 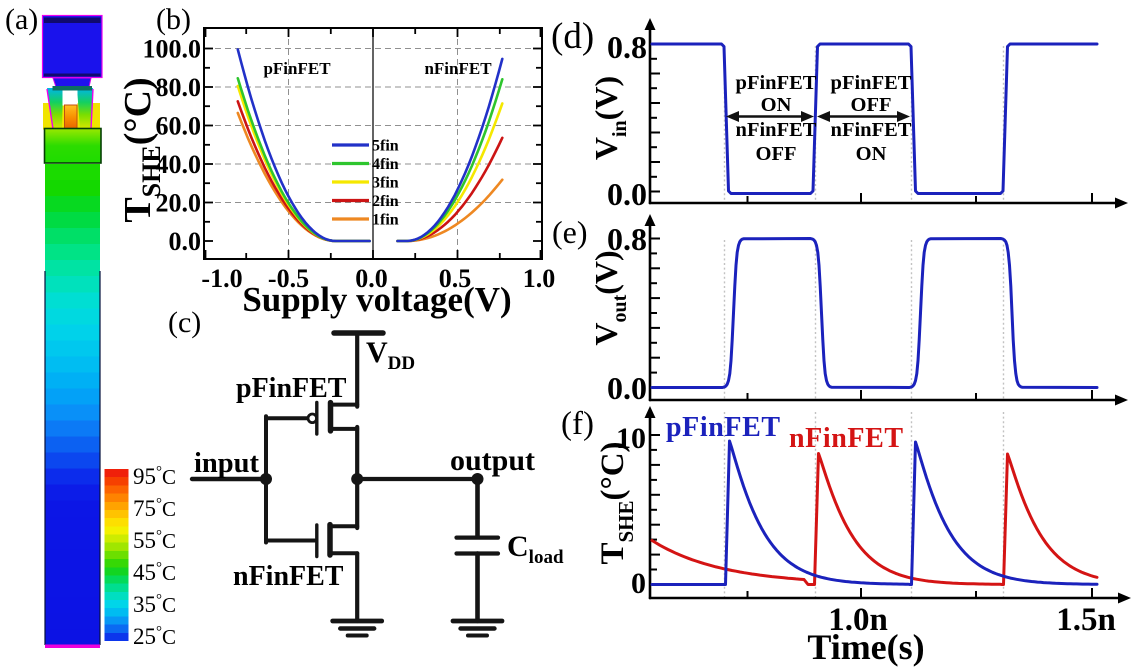 I want to click on svg-text: (e), so click(x=570, y=232).